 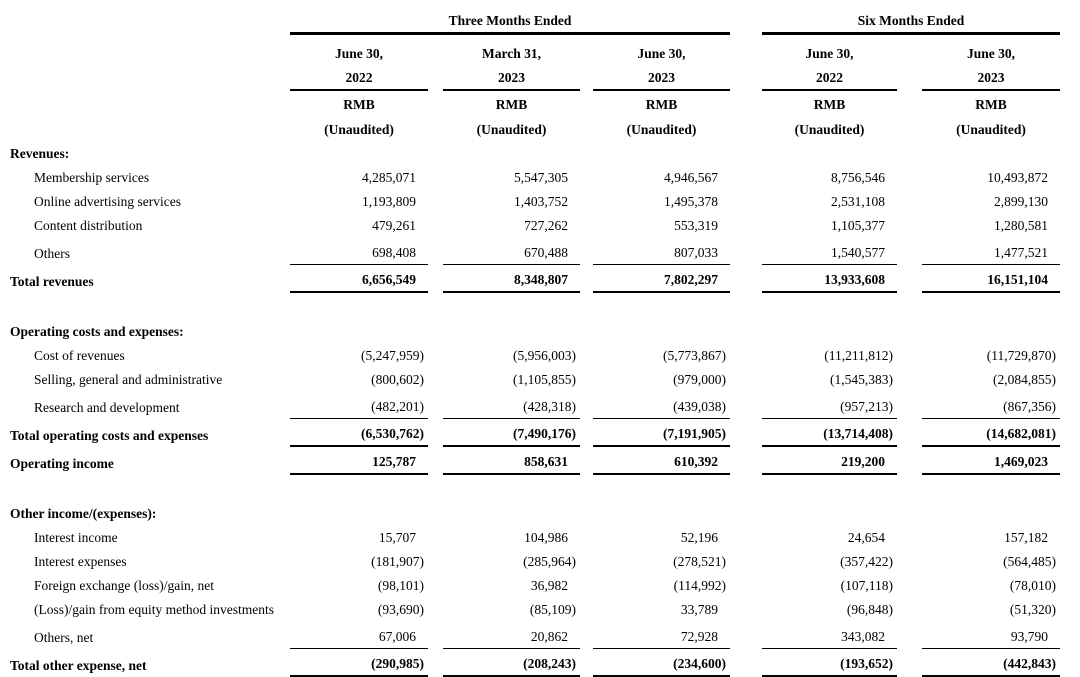 I want to click on cell-value: (482,201), so click(x=359, y=409).